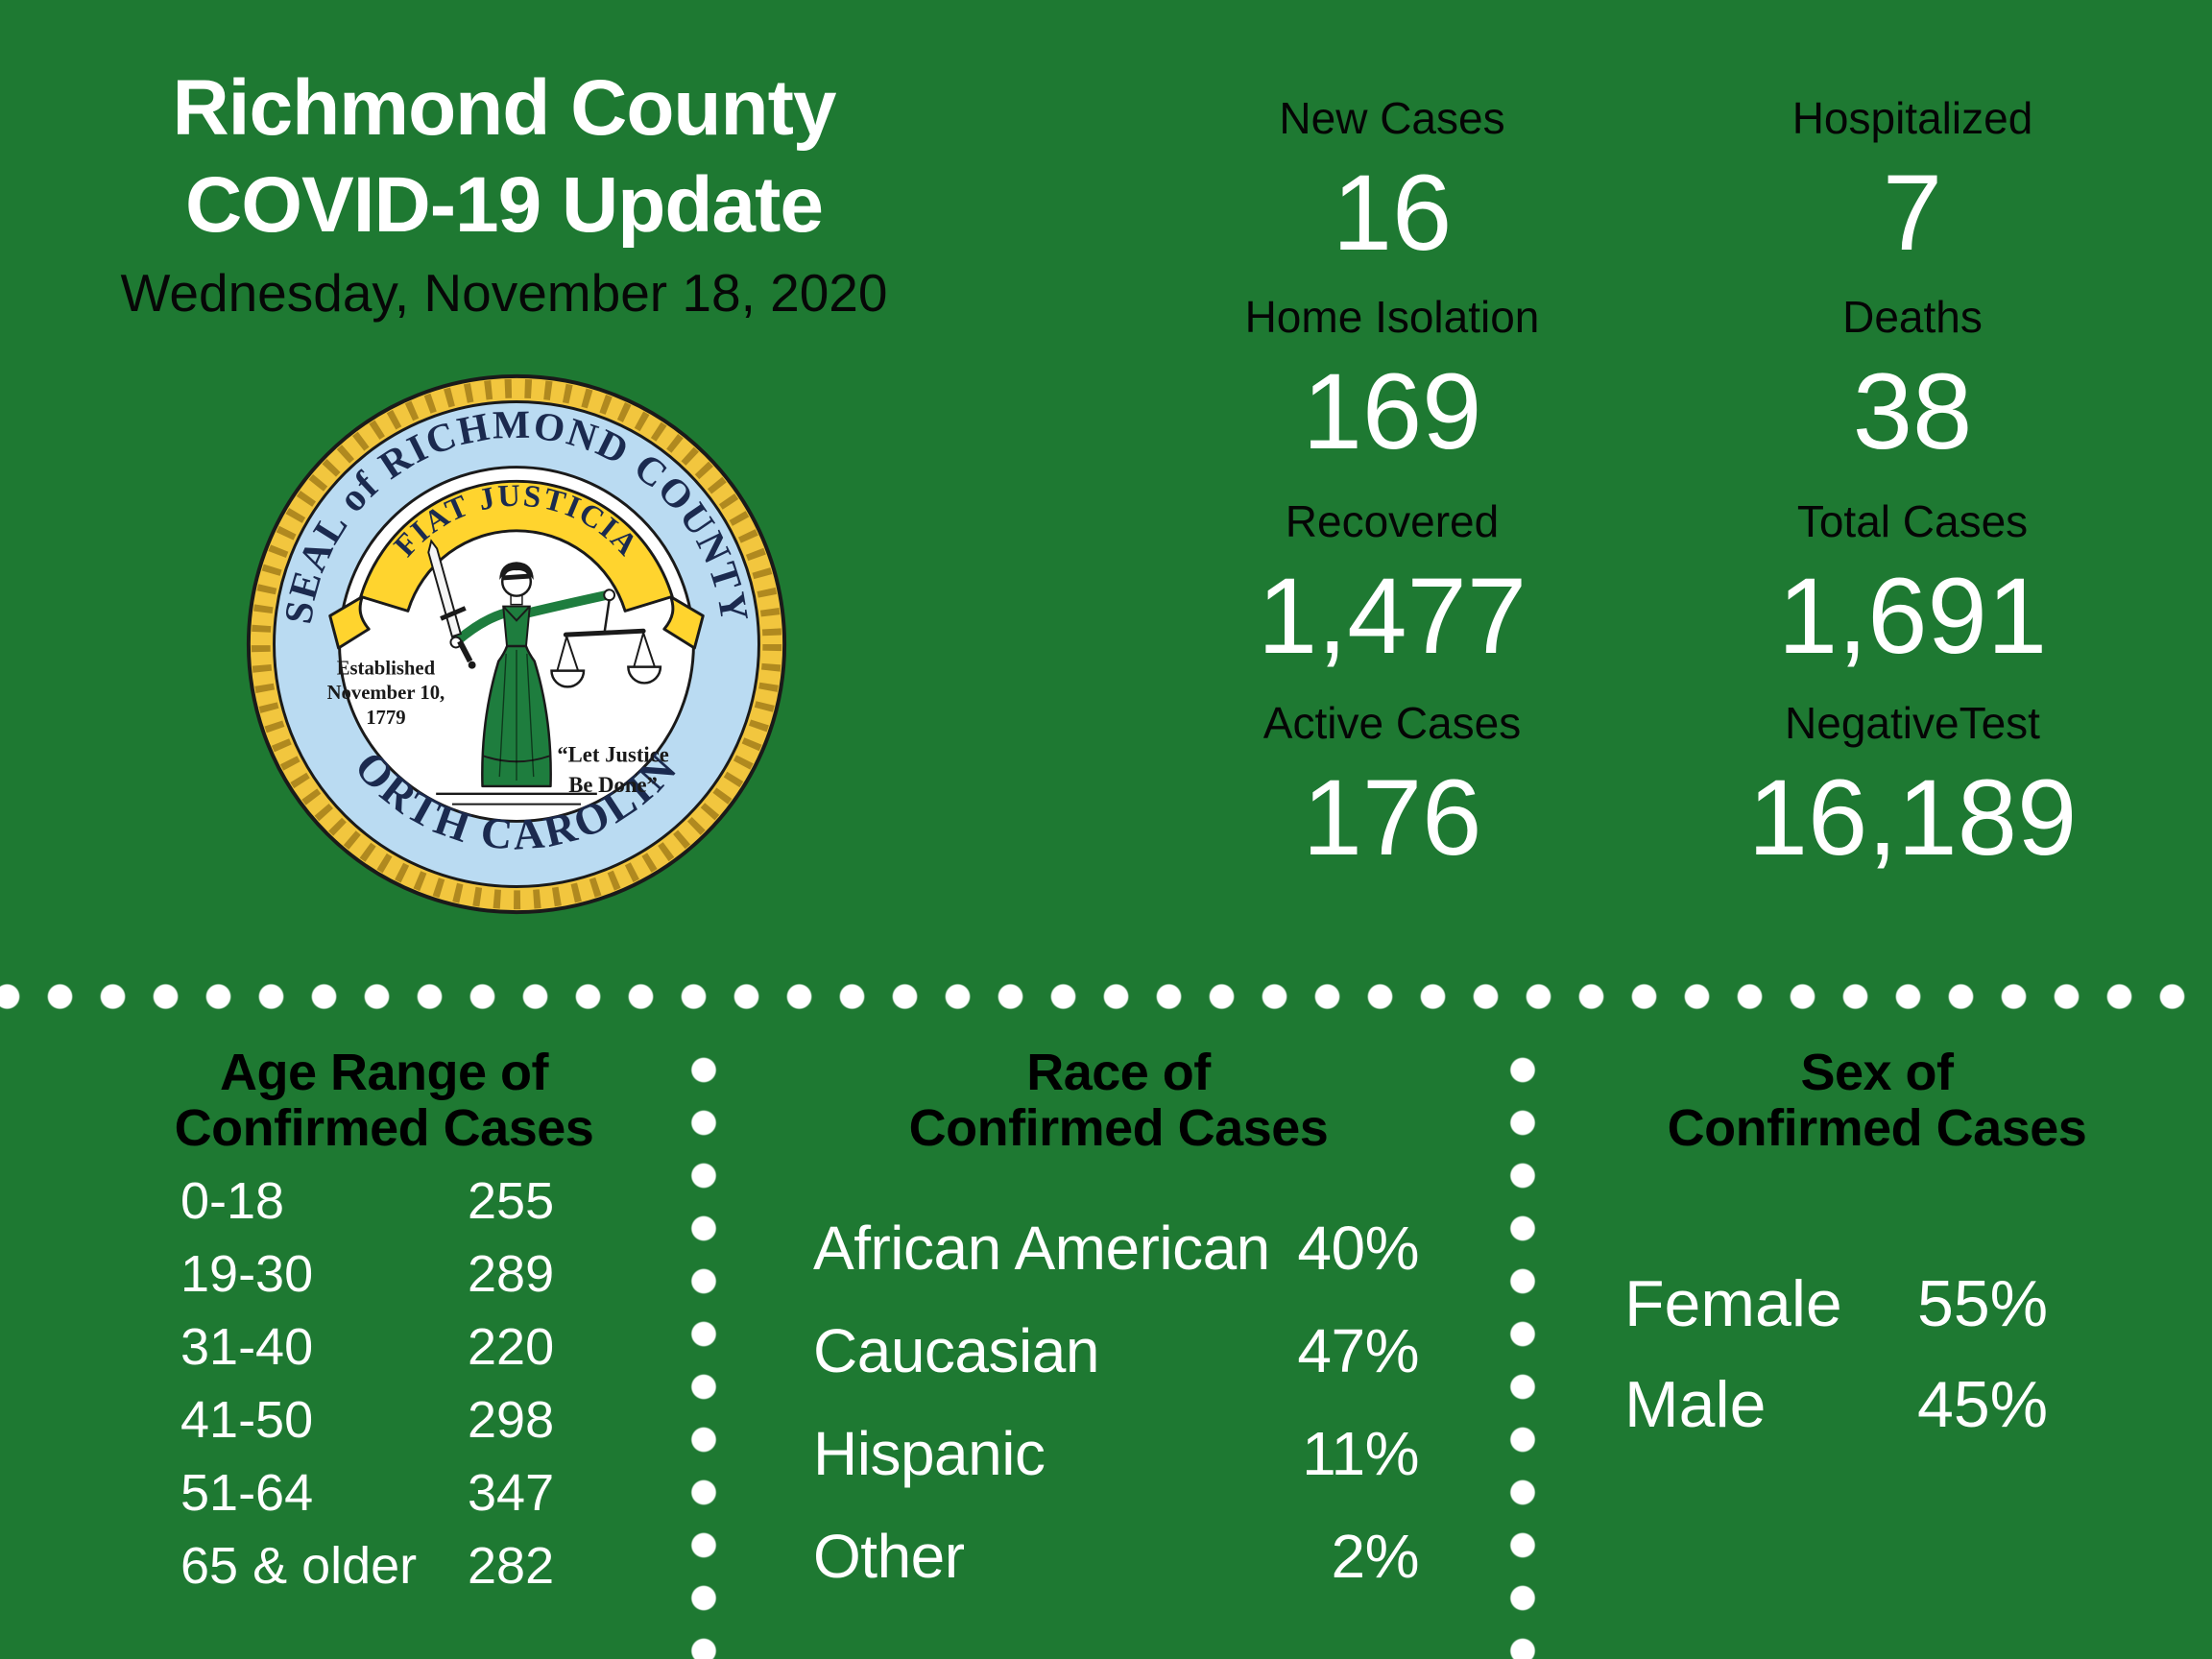  I want to click on stat-deaths: Deaths 38, so click(1912, 384).